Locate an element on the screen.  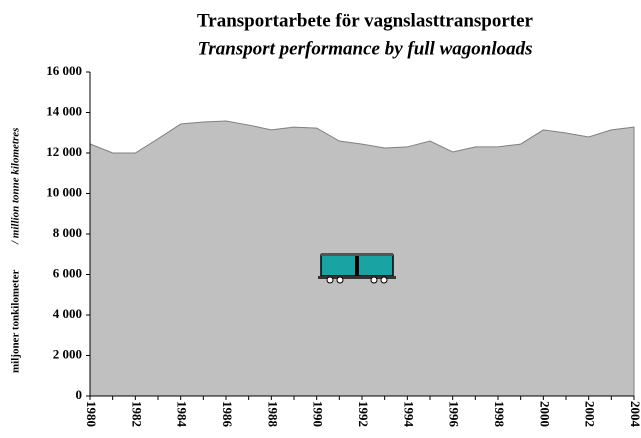
chart-subtitle: Transport performance by full wagonloads is located at coordinates (365, 48).